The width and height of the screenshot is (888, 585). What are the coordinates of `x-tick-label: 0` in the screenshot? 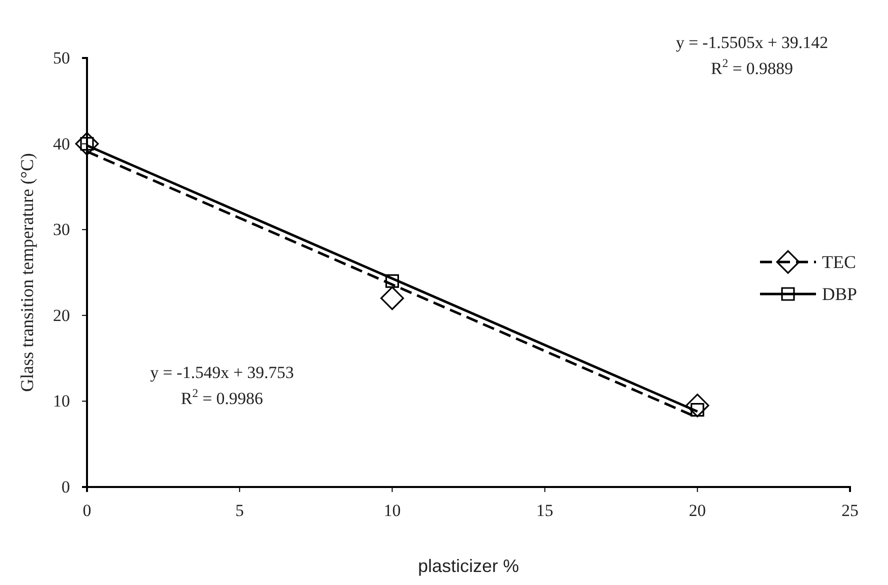 It's located at (87, 510).